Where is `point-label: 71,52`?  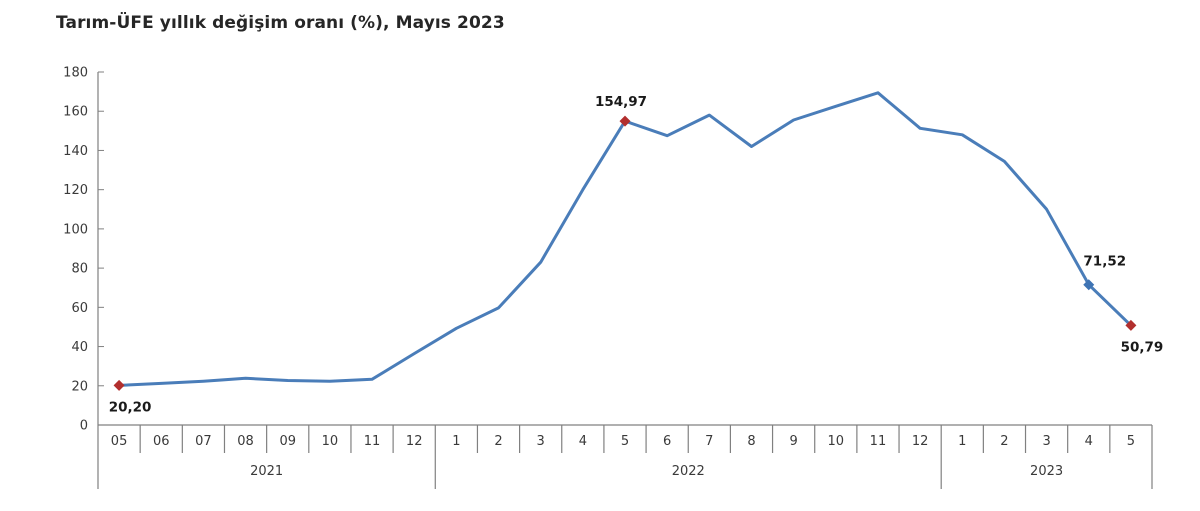
point-label: 71,52 is located at coordinates (1104, 262).